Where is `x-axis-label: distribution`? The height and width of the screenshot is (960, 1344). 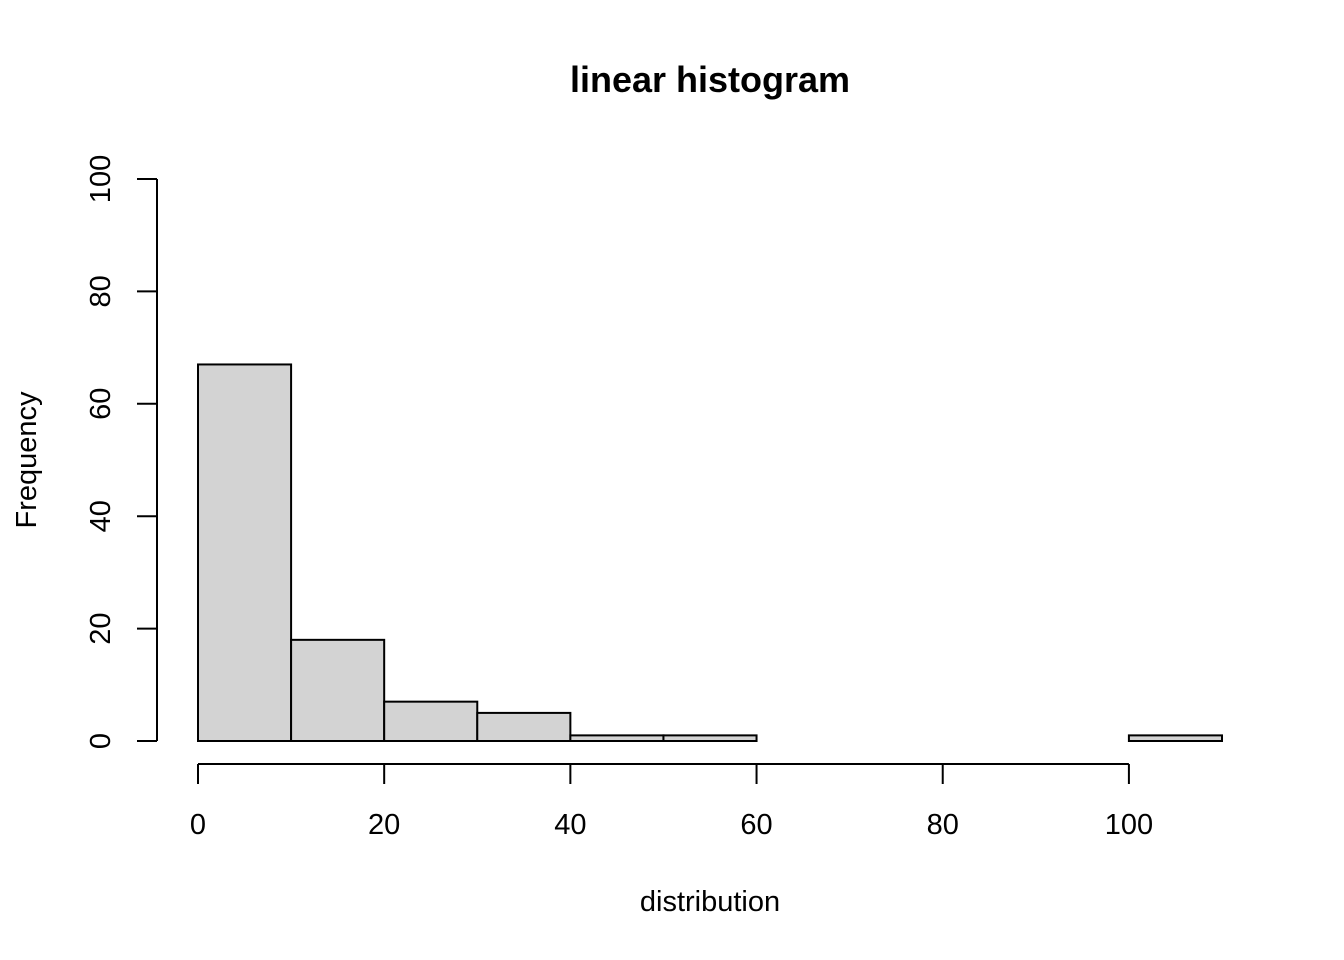 x-axis-label: distribution is located at coordinates (710, 902).